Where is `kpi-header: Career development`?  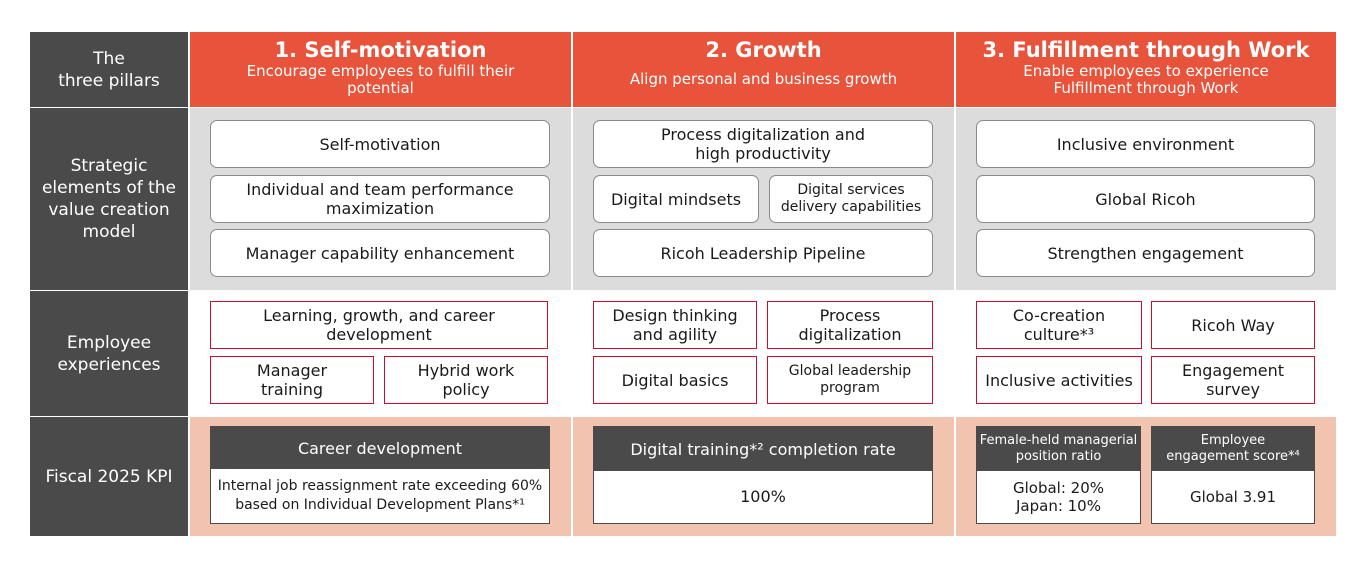 kpi-header: Career development is located at coordinates (380, 448).